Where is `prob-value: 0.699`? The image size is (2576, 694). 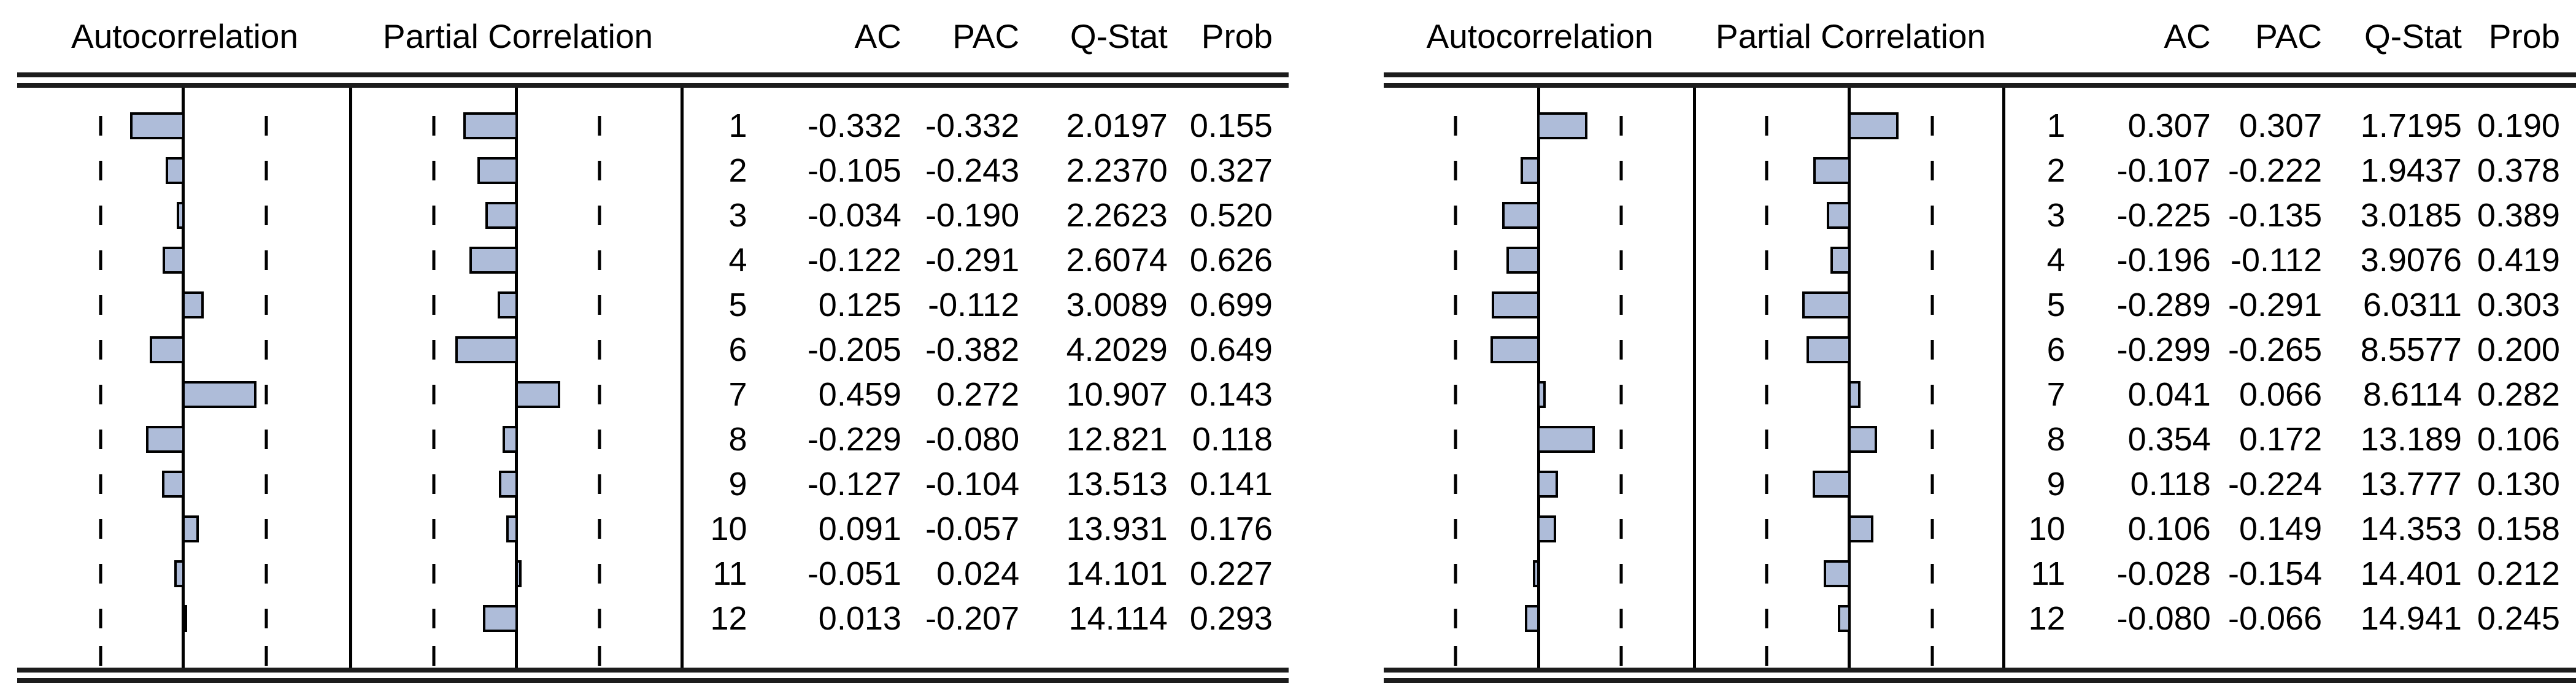 prob-value: 0.699 is located at coordinates (1231, 304).